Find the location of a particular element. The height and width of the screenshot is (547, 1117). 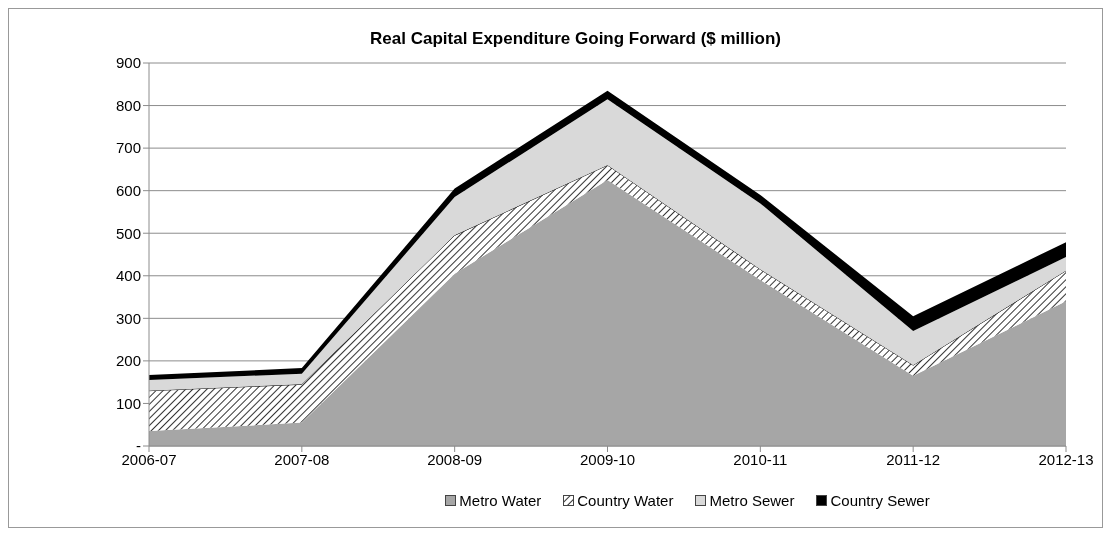

y-tick-label: 200 is located at coordinates (128, 361).